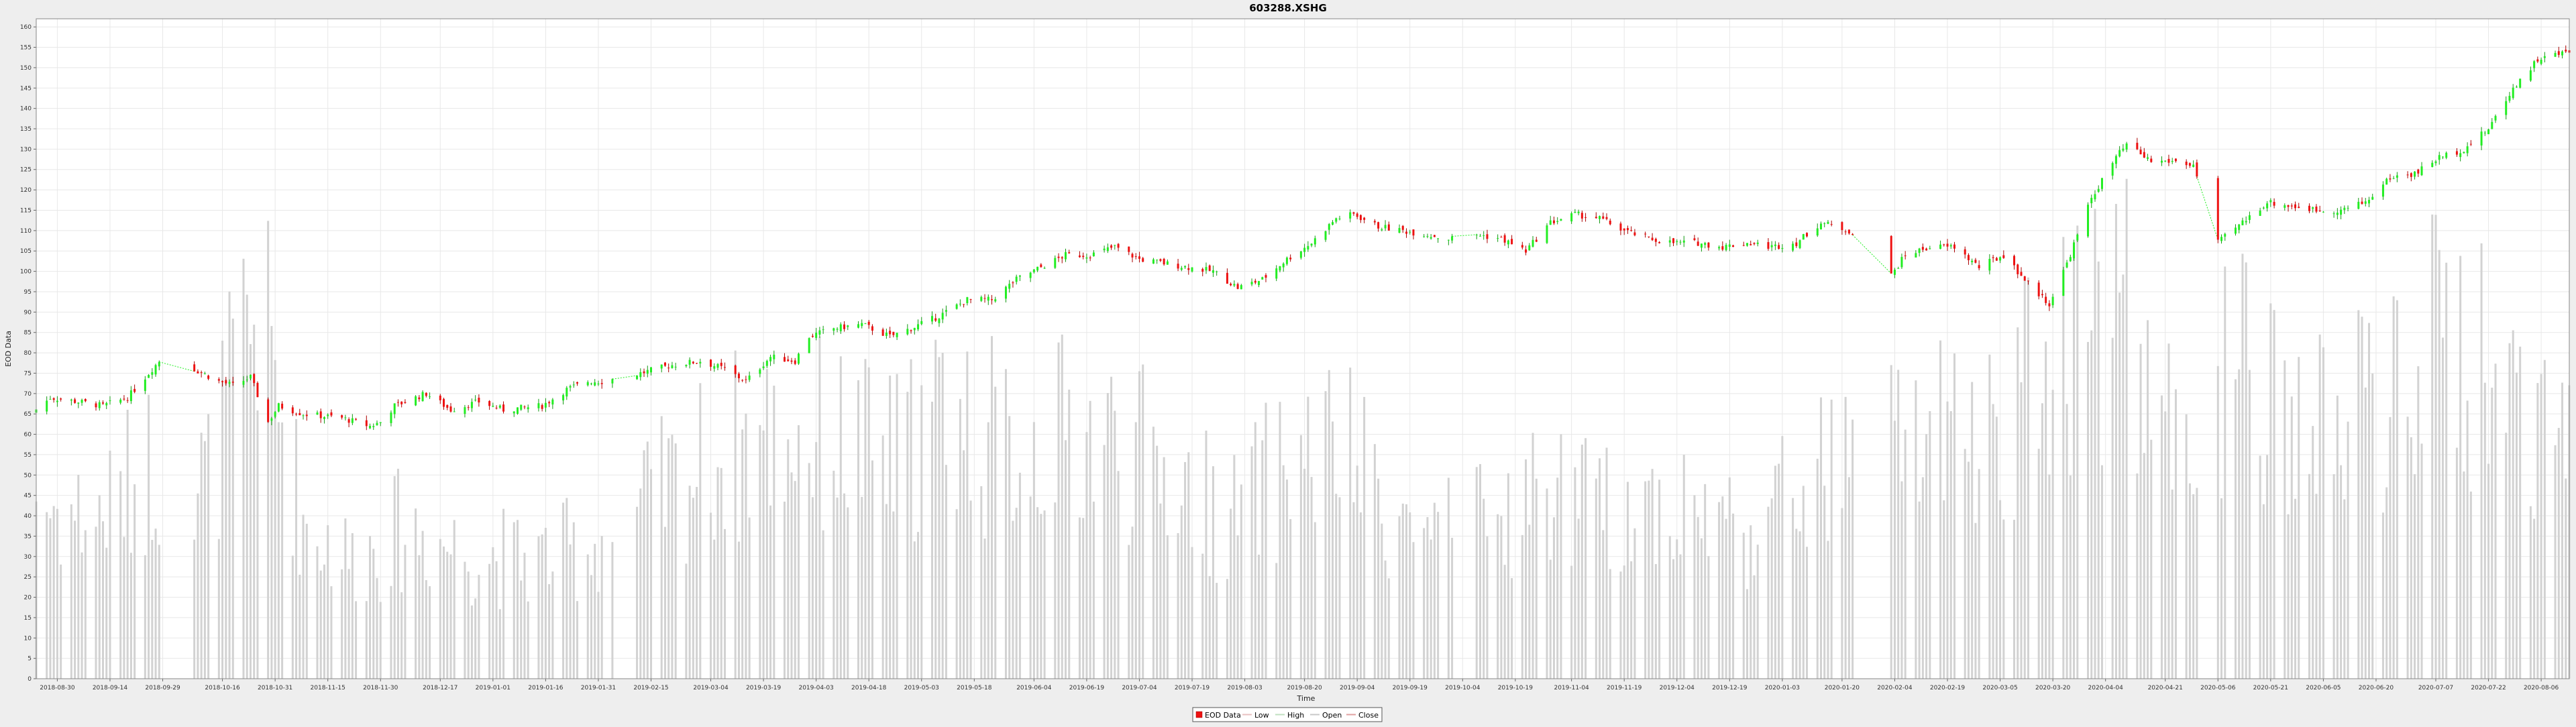  What do you see at coordinates (26, 149) in the screenshot?
I see `y-tick-label: 130` at bounding box center [26, 149].